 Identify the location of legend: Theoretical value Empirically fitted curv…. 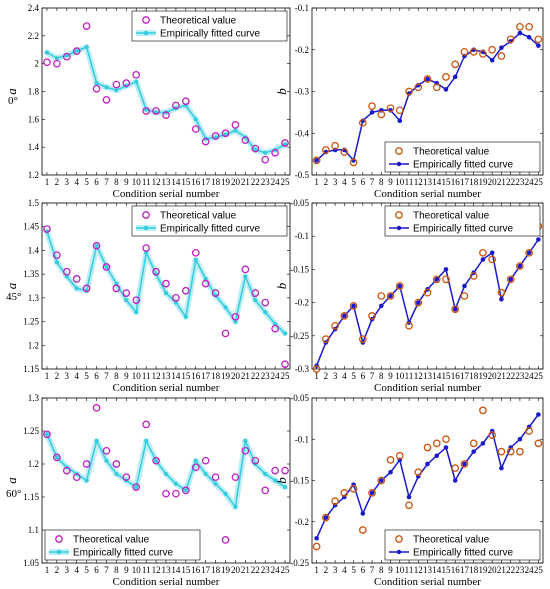
(462, 221).